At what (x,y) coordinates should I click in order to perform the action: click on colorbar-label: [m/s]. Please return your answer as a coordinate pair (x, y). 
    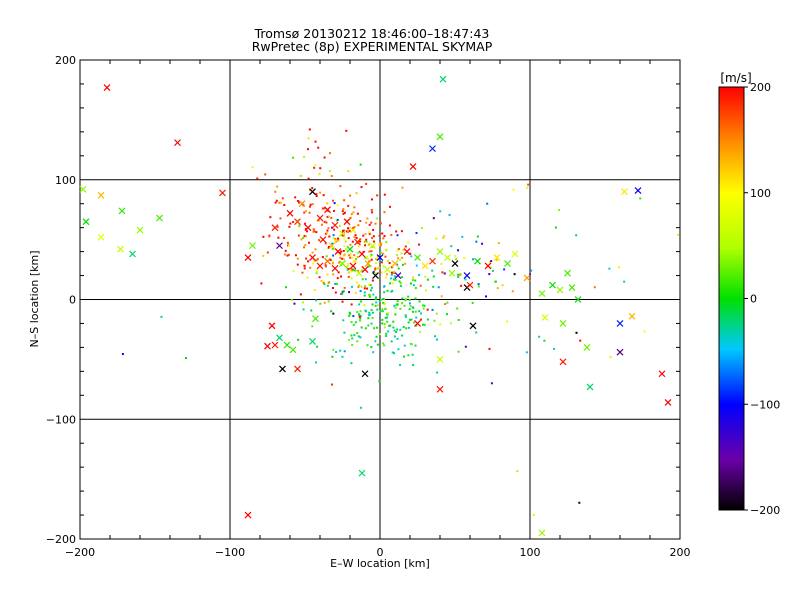
    Looking at the image, I should click on (735, 78).